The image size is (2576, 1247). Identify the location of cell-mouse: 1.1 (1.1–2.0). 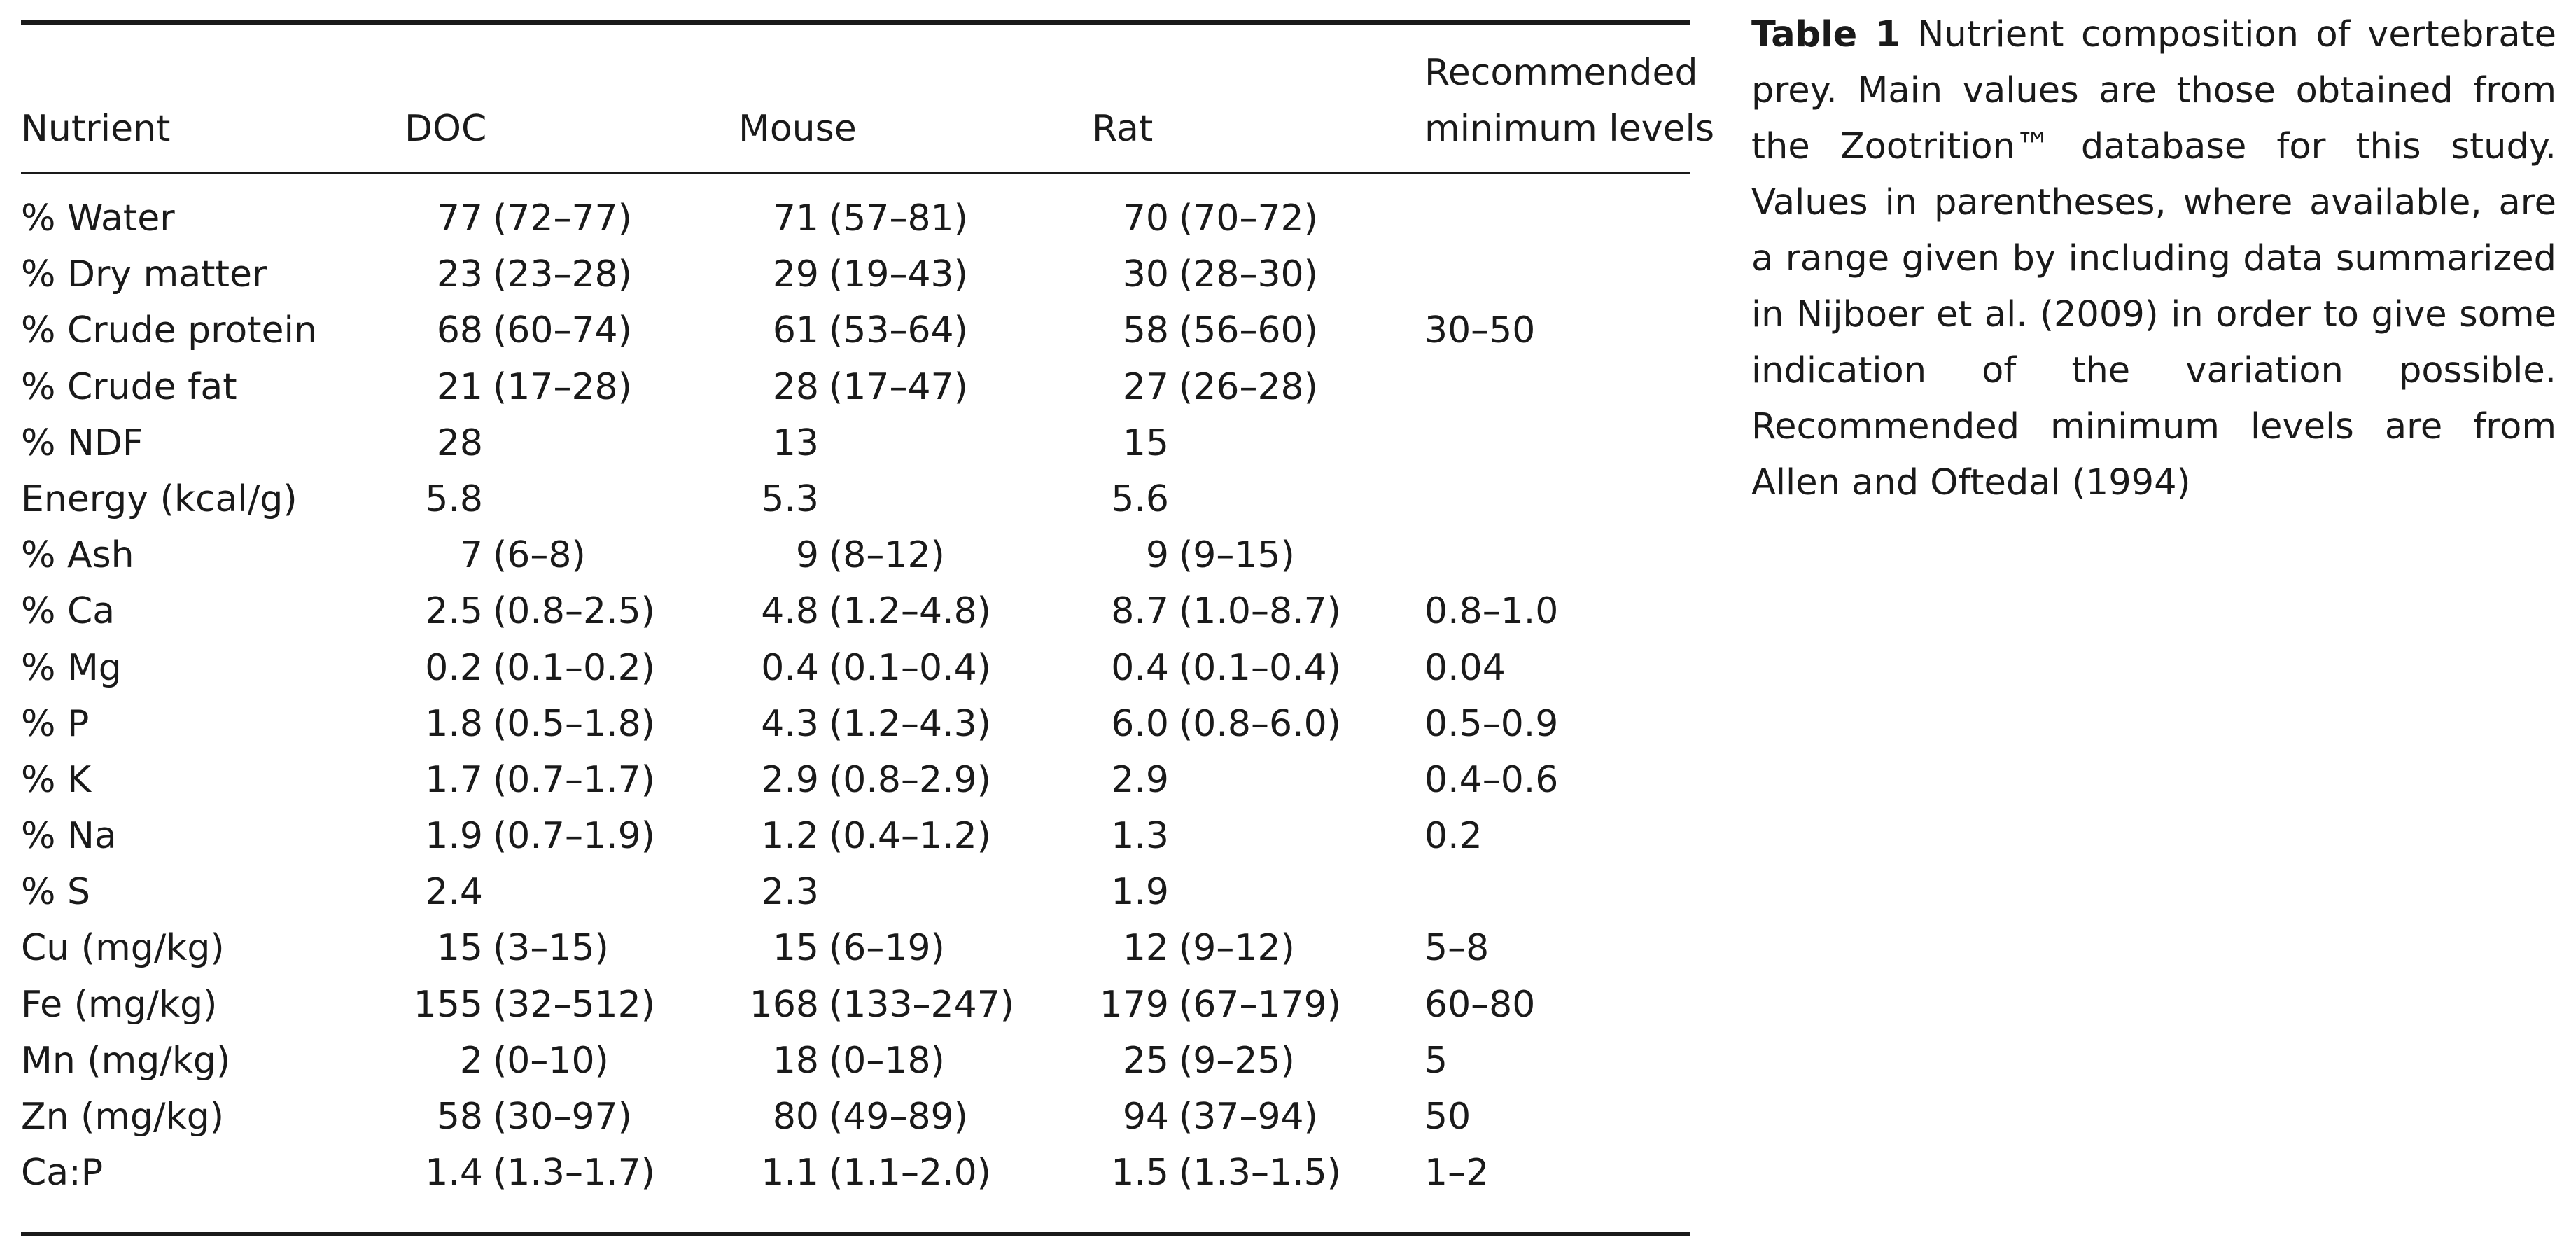
(852, 1173).